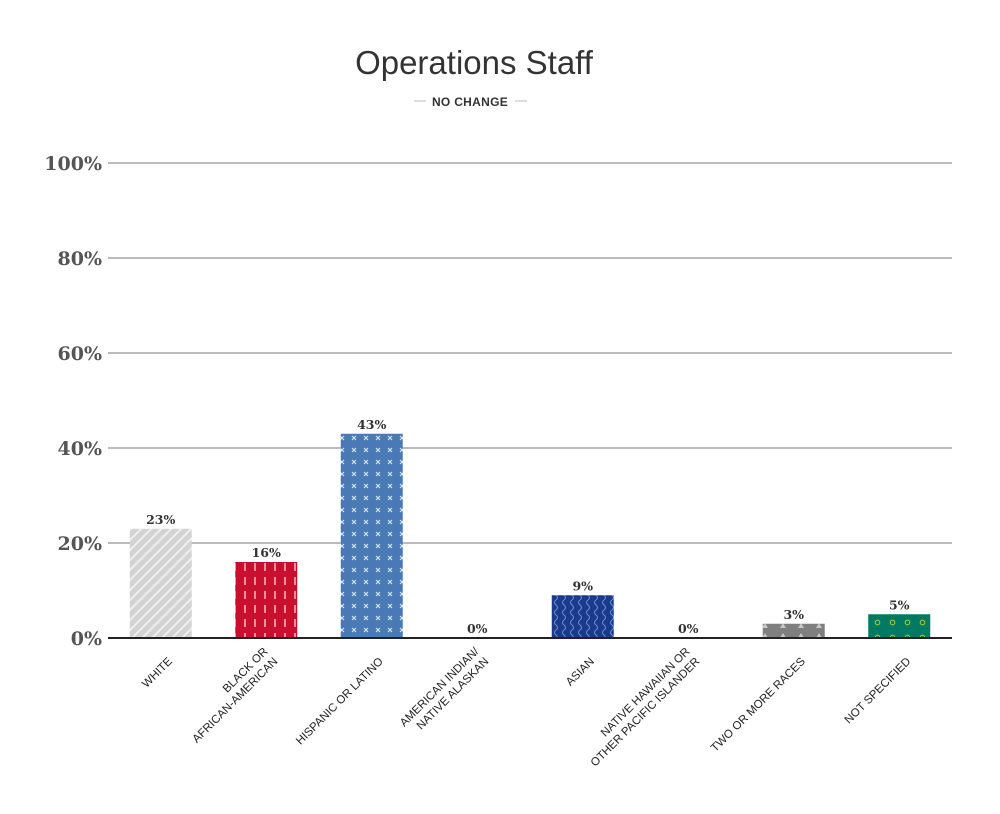 This screenshot has width=1000, height=814. Describe the element at coordinates (160, 519) in the screenshot. I see `value-label: 23%` at that location.